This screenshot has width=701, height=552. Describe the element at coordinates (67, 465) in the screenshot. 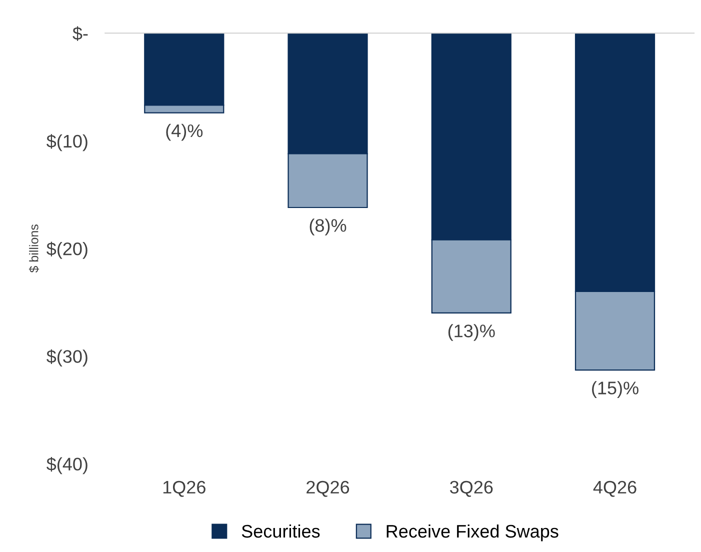

I see `y-tick-label: $(40)` at that location.